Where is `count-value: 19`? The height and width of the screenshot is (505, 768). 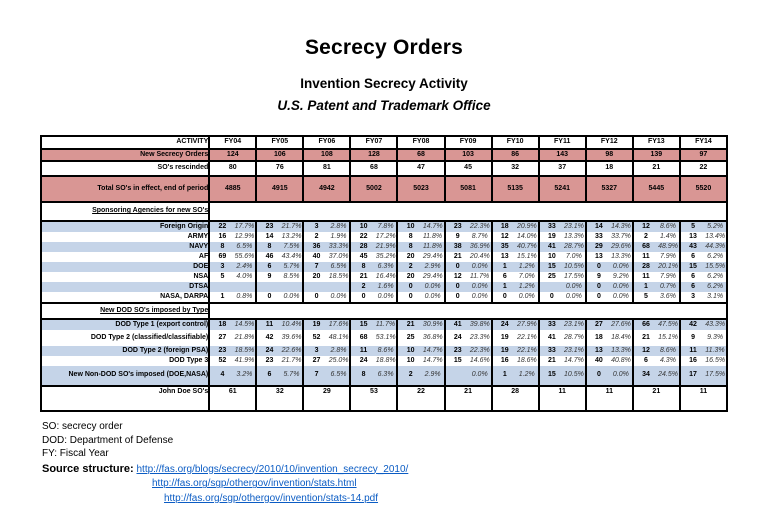
count-value: 19 is located at coordinates (316, 324).